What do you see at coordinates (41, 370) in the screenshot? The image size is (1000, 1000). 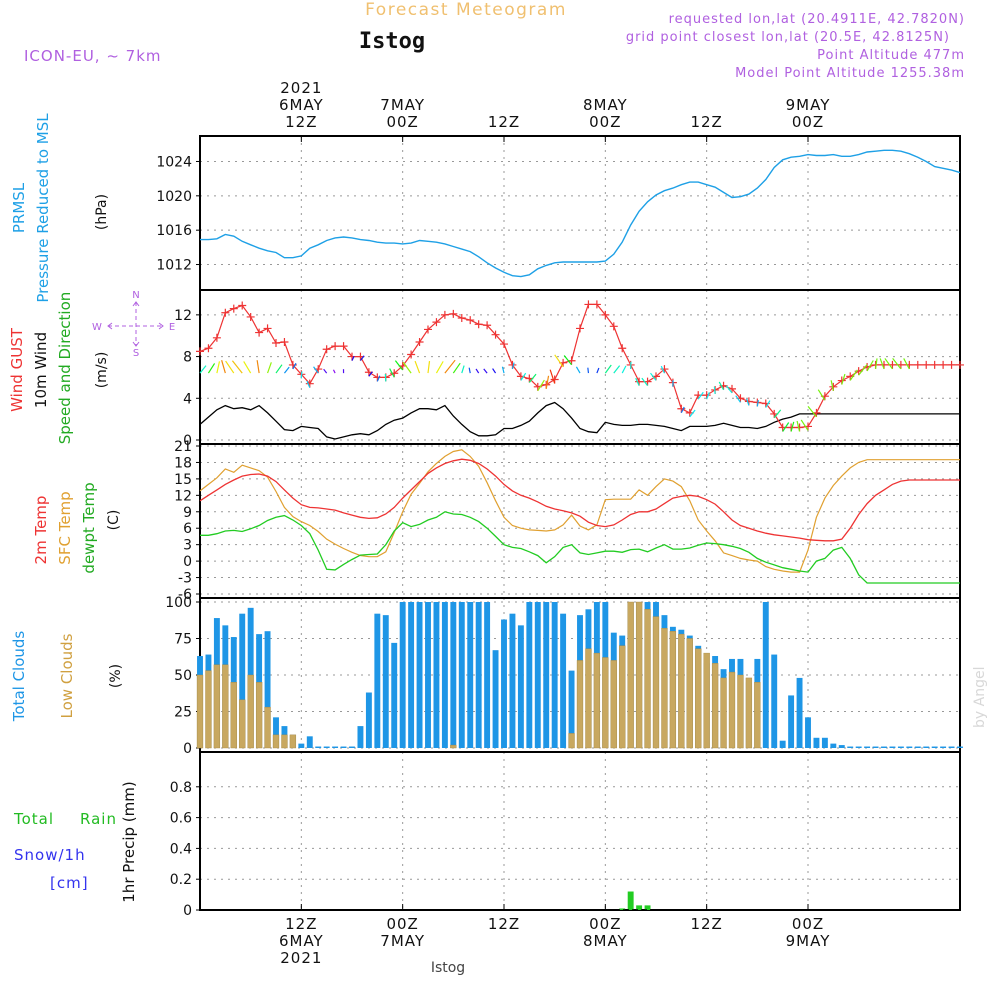 I see `wind-label: 10m Wind` at bounding box center [41, 370].